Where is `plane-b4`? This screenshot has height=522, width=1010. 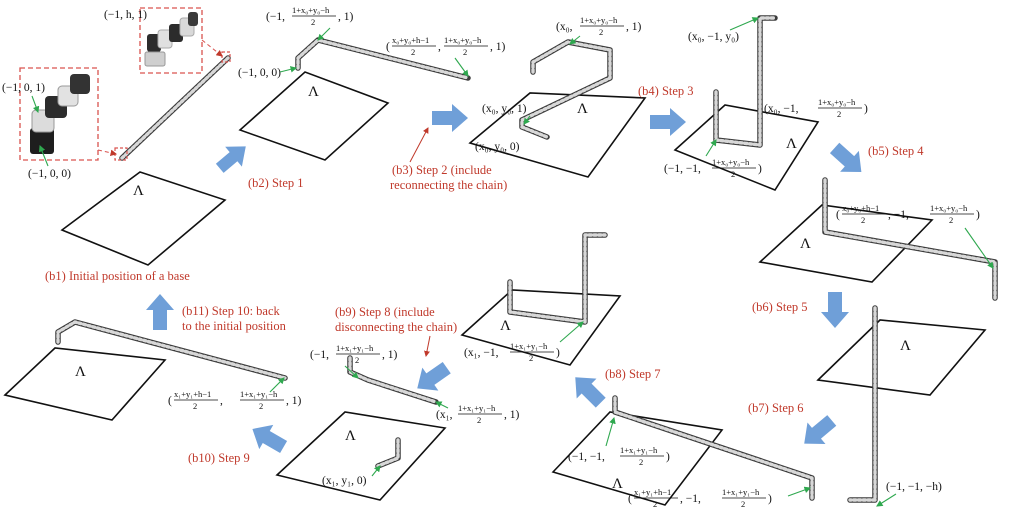
plane-b4 is located at coordinates (746, 147).